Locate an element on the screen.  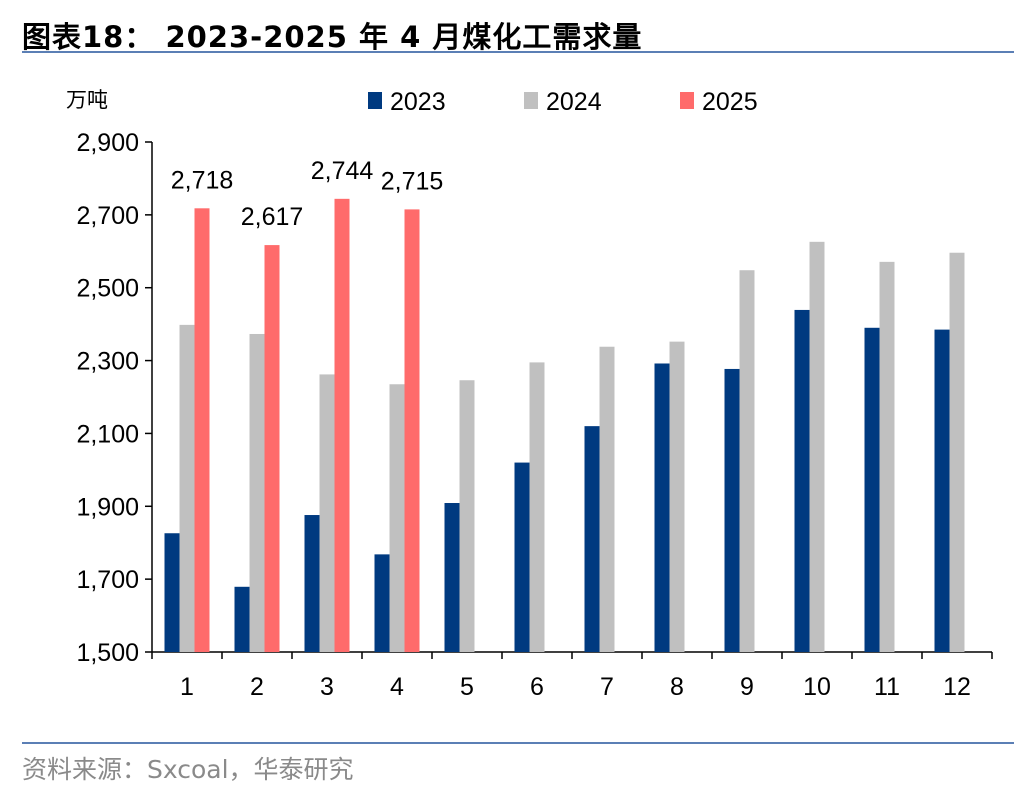
title-divider is located at coordinates (518, 52).